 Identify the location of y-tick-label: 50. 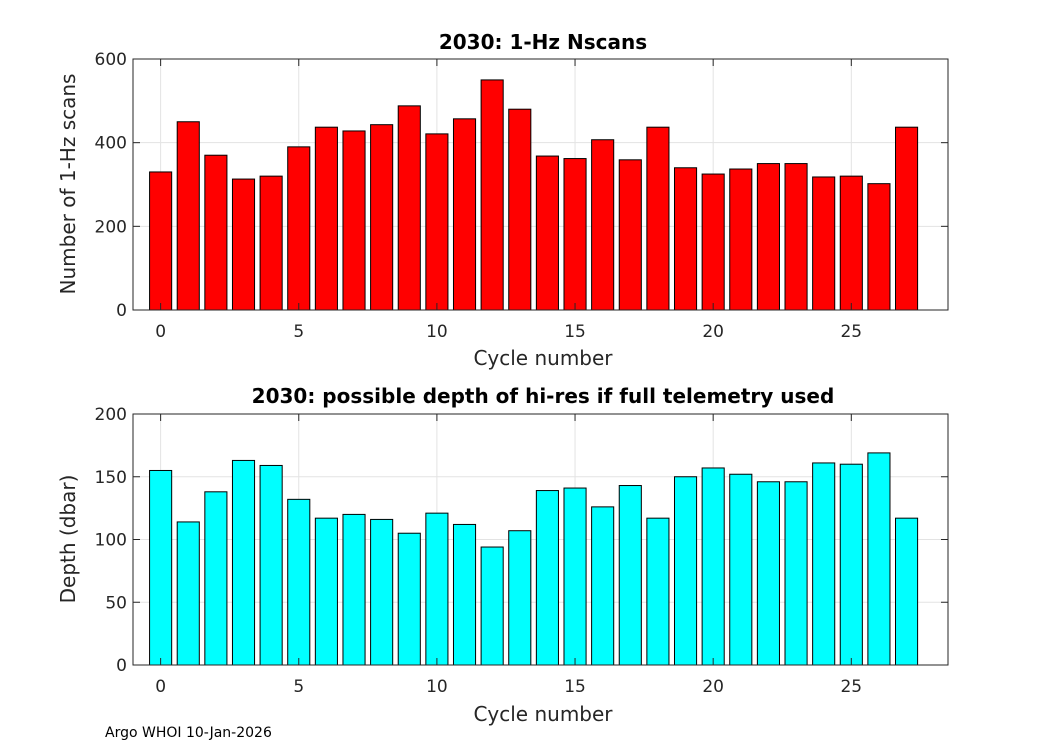
(116, 603).